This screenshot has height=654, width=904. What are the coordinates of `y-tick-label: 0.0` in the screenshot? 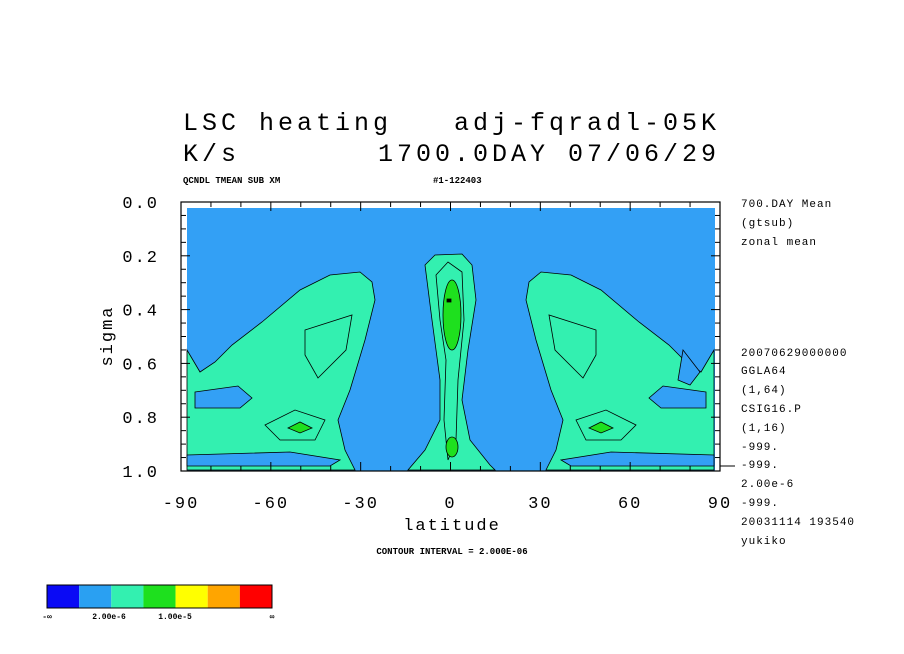 It's located at (140, 204).